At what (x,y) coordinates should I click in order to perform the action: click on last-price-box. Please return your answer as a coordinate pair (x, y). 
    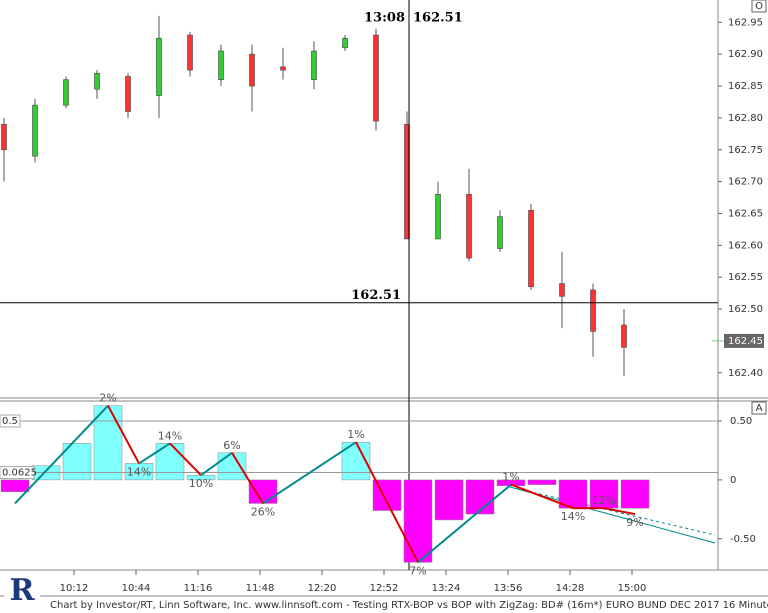
    Looking at the image, I should click on (744, 340).